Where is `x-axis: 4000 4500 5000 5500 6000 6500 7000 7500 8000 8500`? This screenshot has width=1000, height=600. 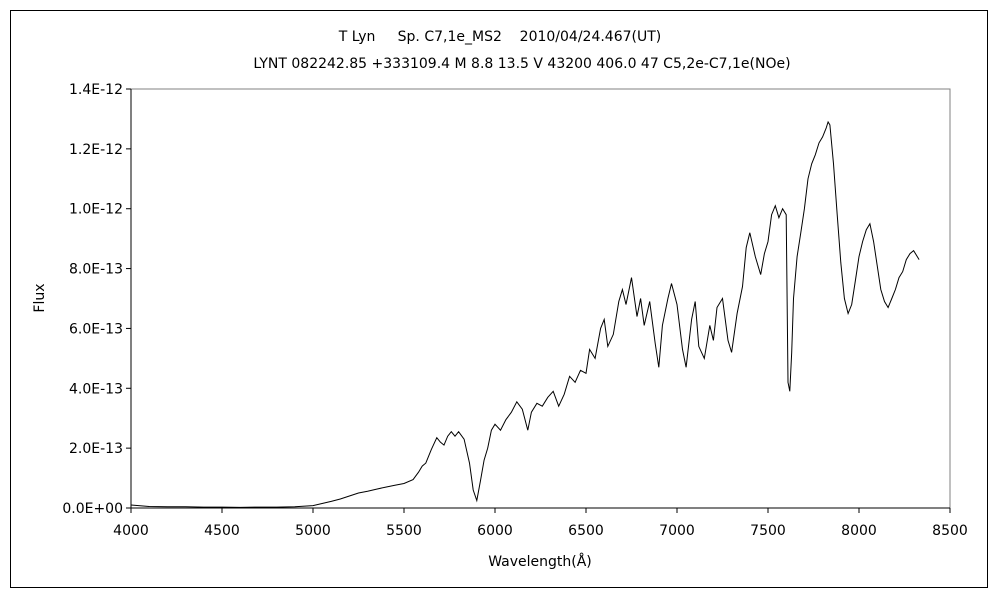
x-axis: 4000 4500 5000 5500 6000 6500 7000 7500 8000 8500 is located at coordinates (540, 523).